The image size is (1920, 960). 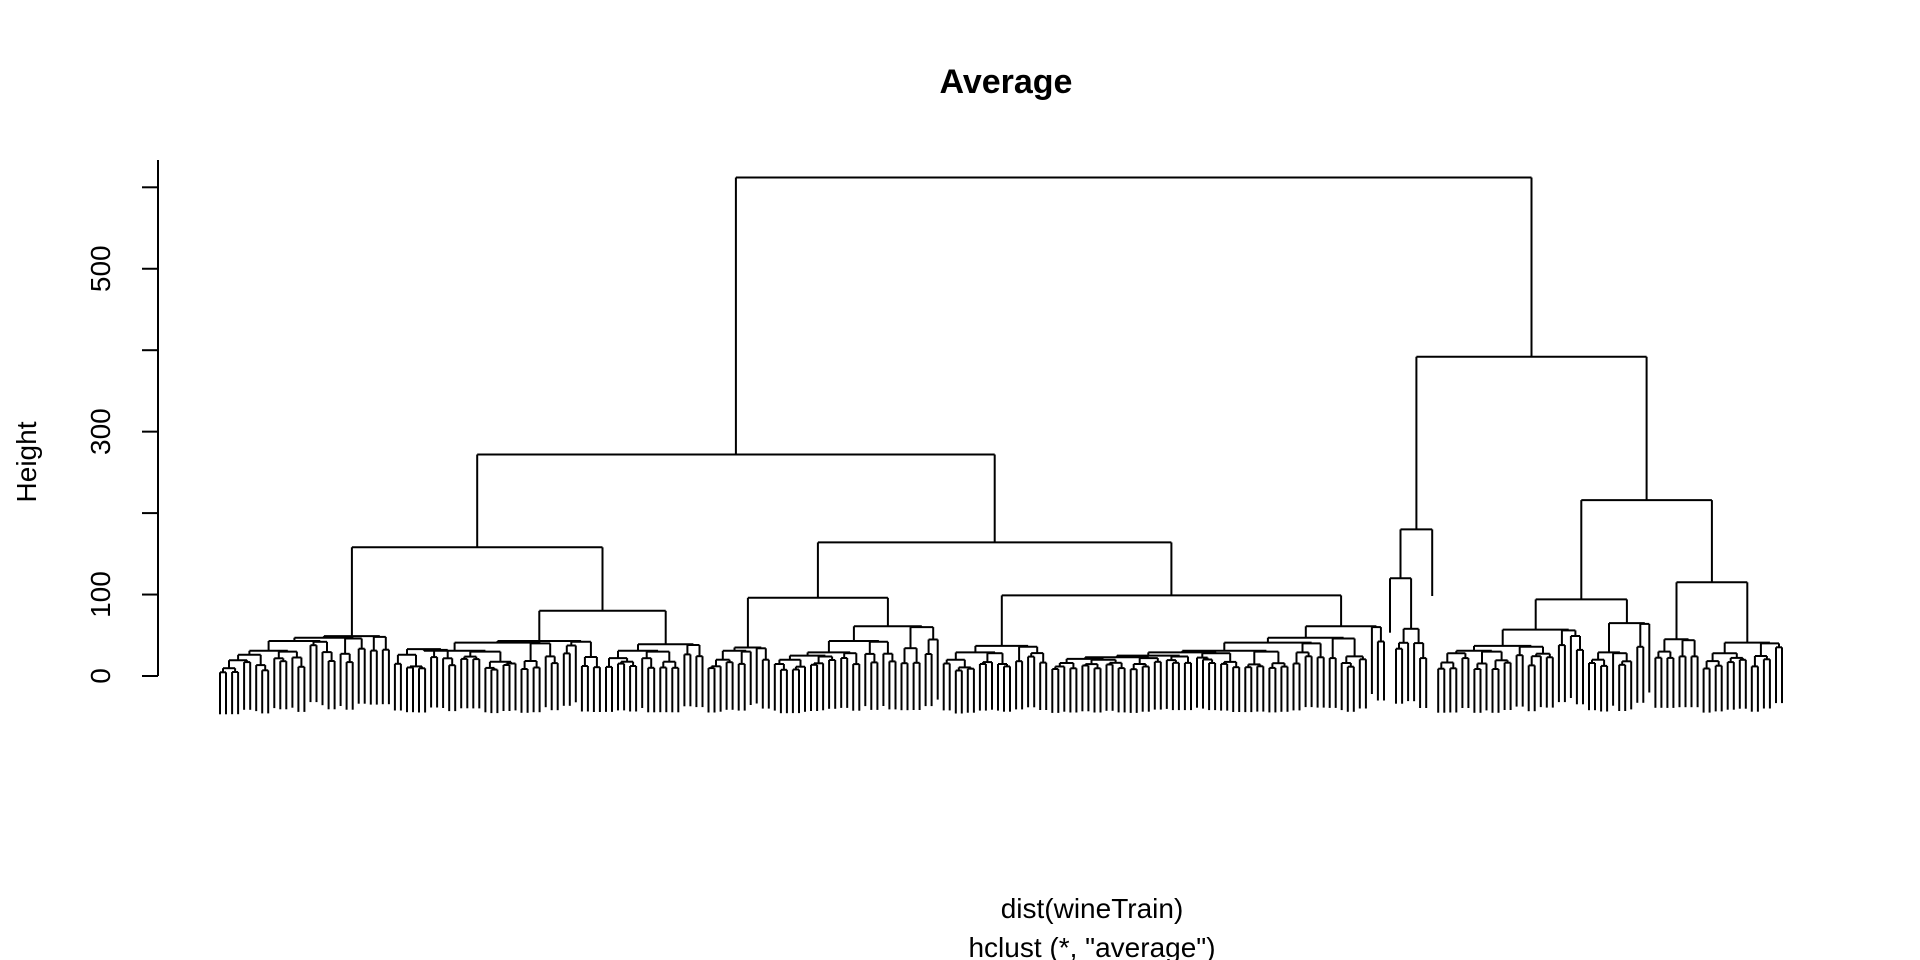 What do you see at coordinates (100, 676) in the screenshot?
I see `y-tick-label: 0` at bounding box center [100, 676].